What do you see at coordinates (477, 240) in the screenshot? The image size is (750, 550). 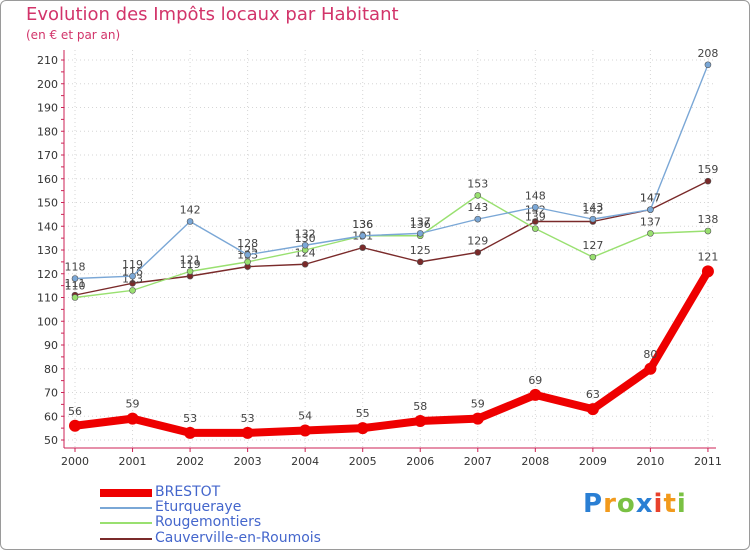 I see `data-label: 129` at bounding box center [477, 240].